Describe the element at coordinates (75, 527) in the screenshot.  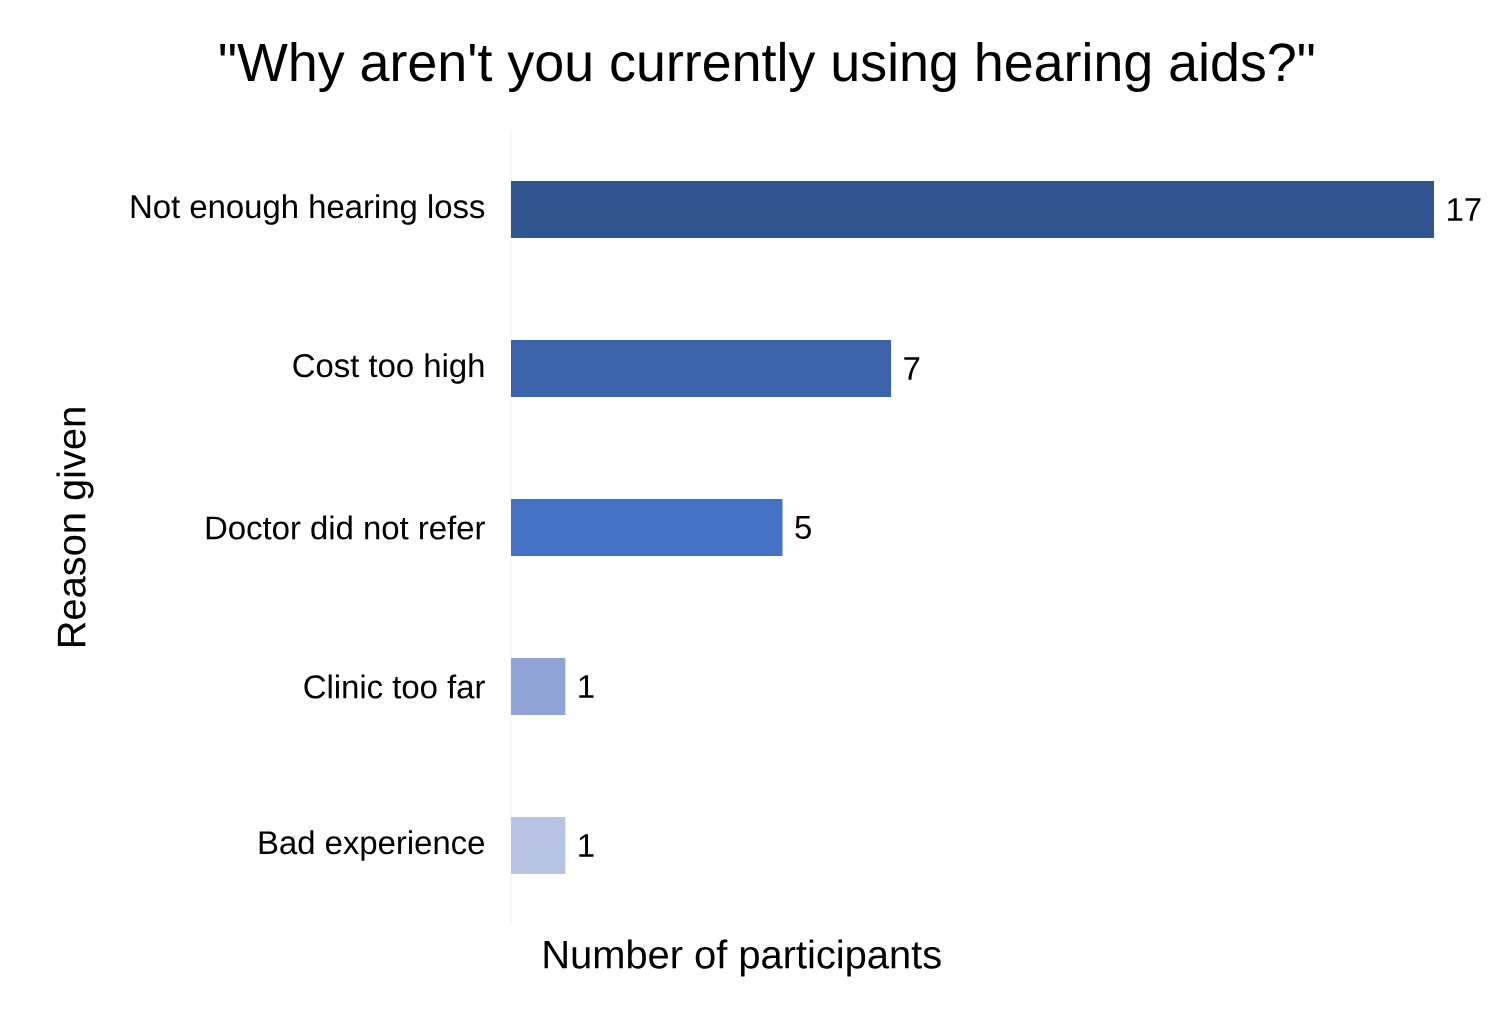
I see `y-axis-title: Reason given` at that location.